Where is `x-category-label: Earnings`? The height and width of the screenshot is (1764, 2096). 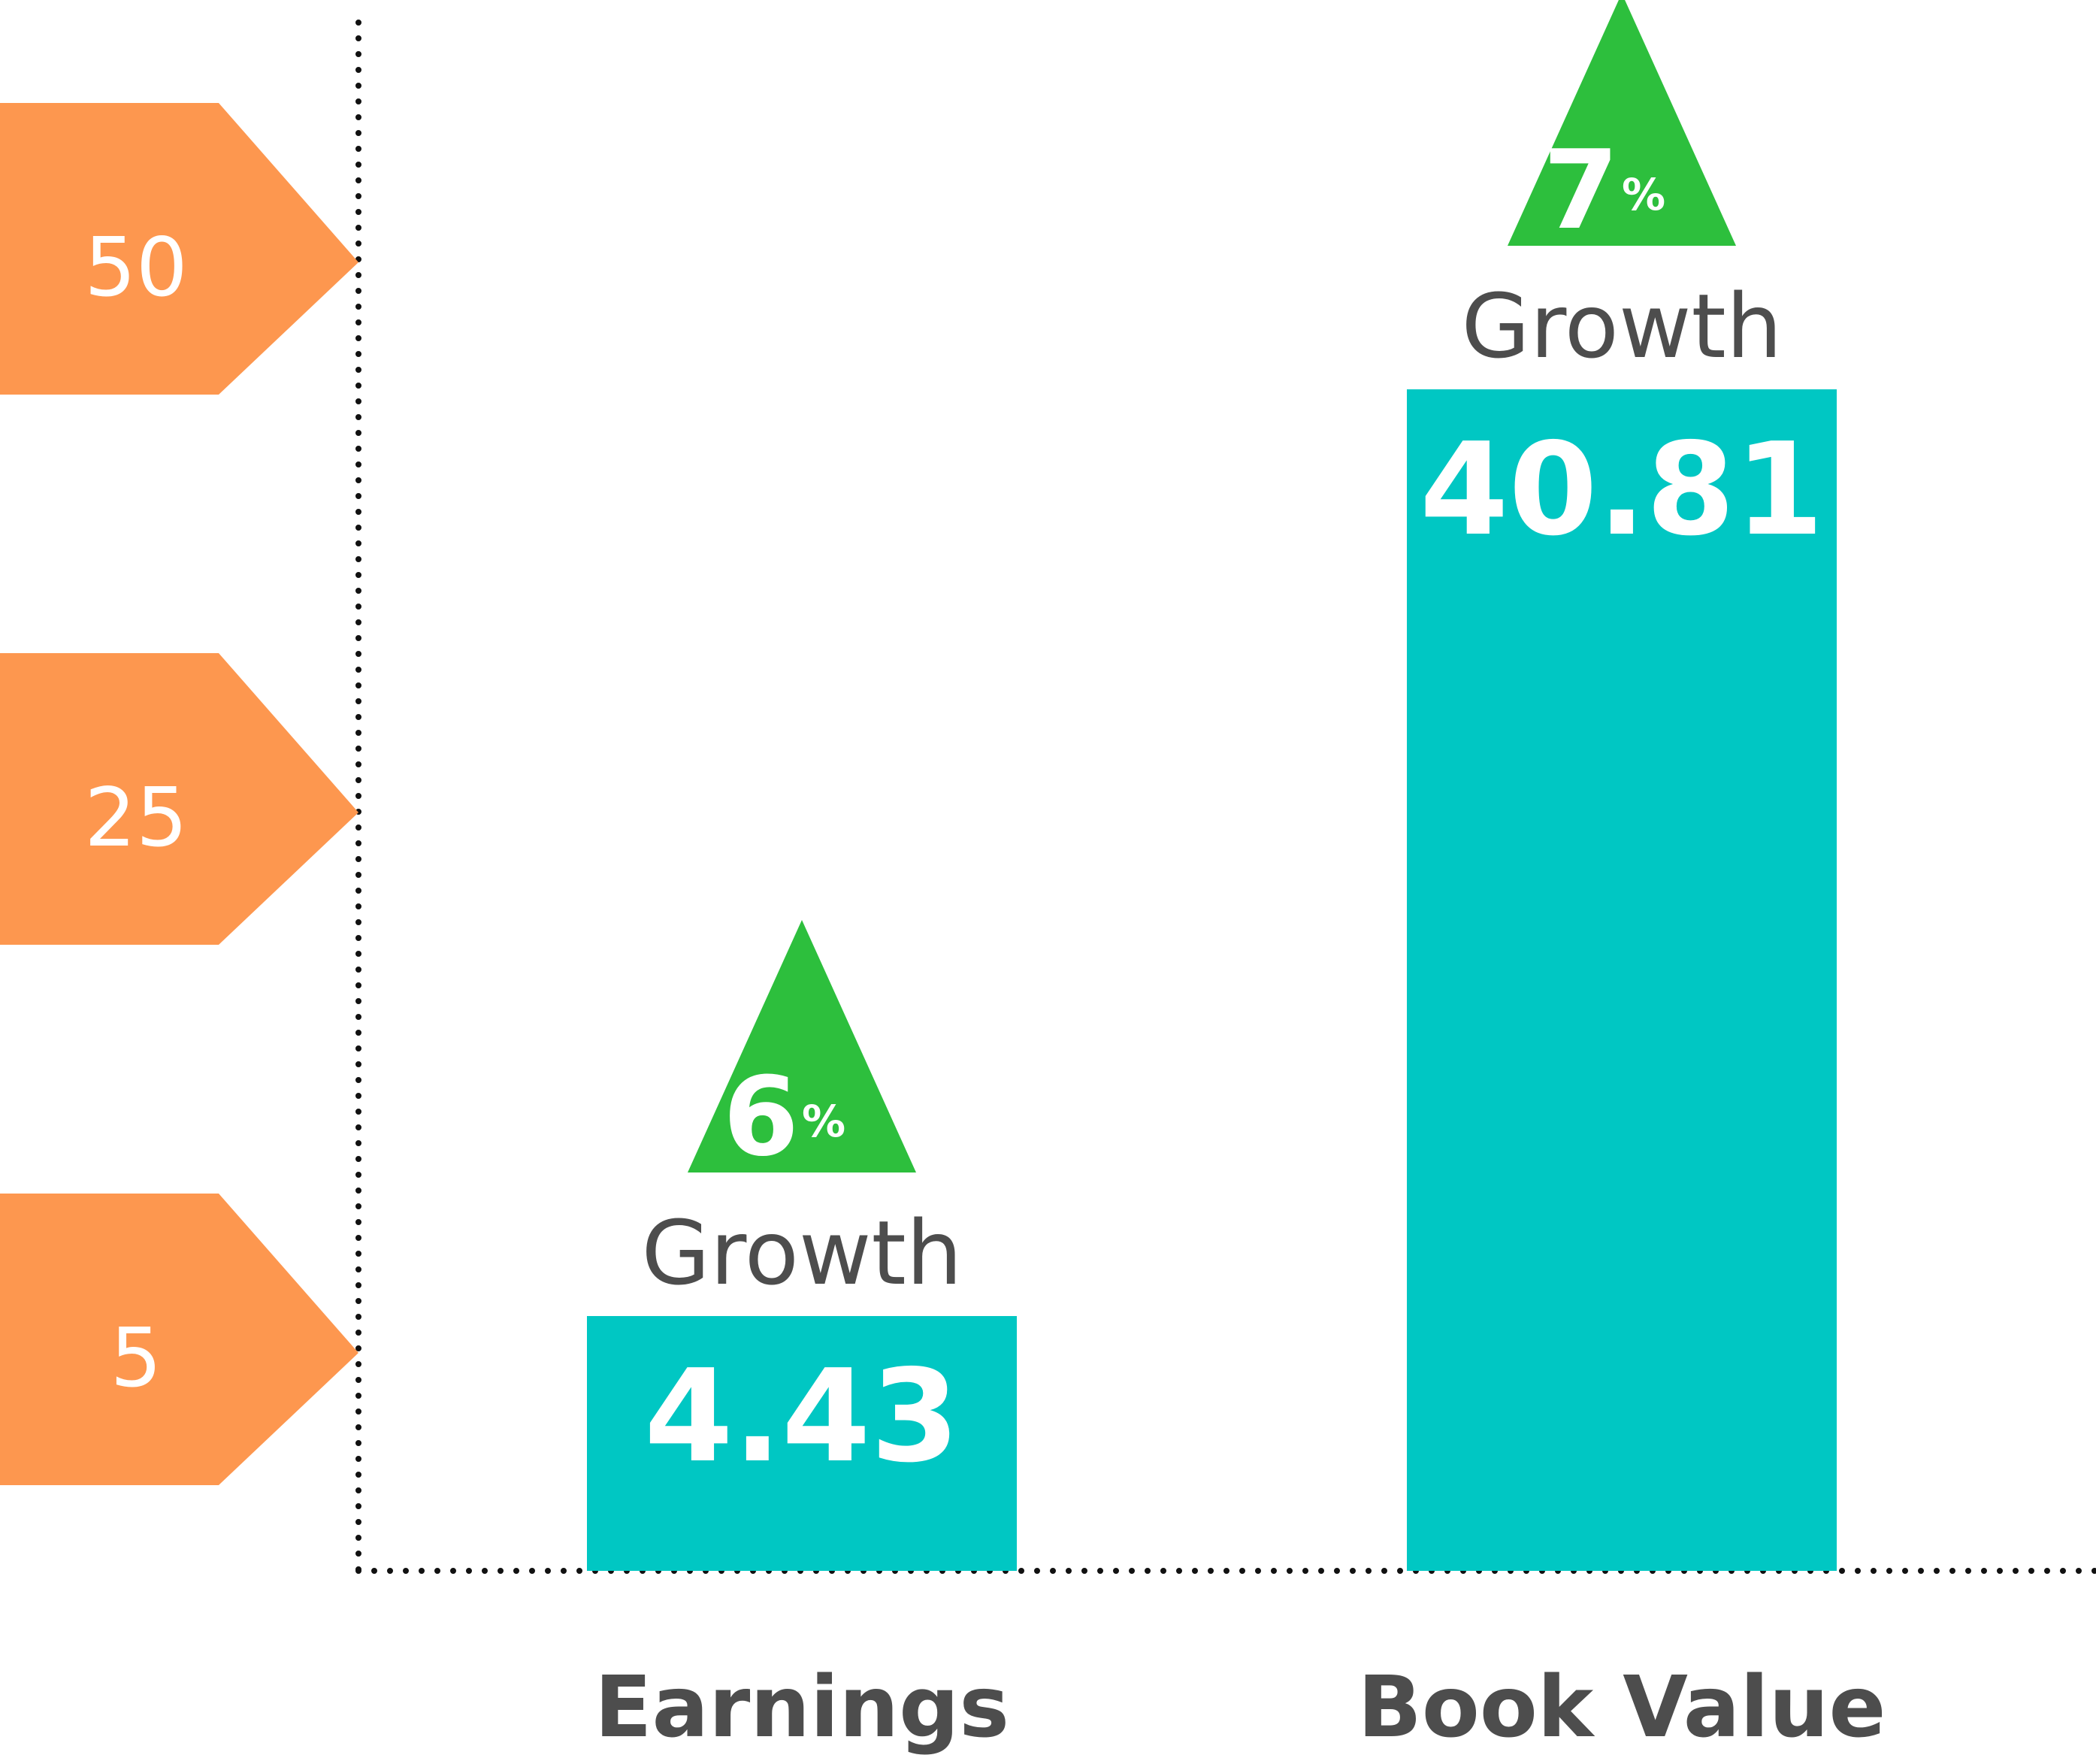
x-category-label: Earnings is located at coordinates (802, 1707).